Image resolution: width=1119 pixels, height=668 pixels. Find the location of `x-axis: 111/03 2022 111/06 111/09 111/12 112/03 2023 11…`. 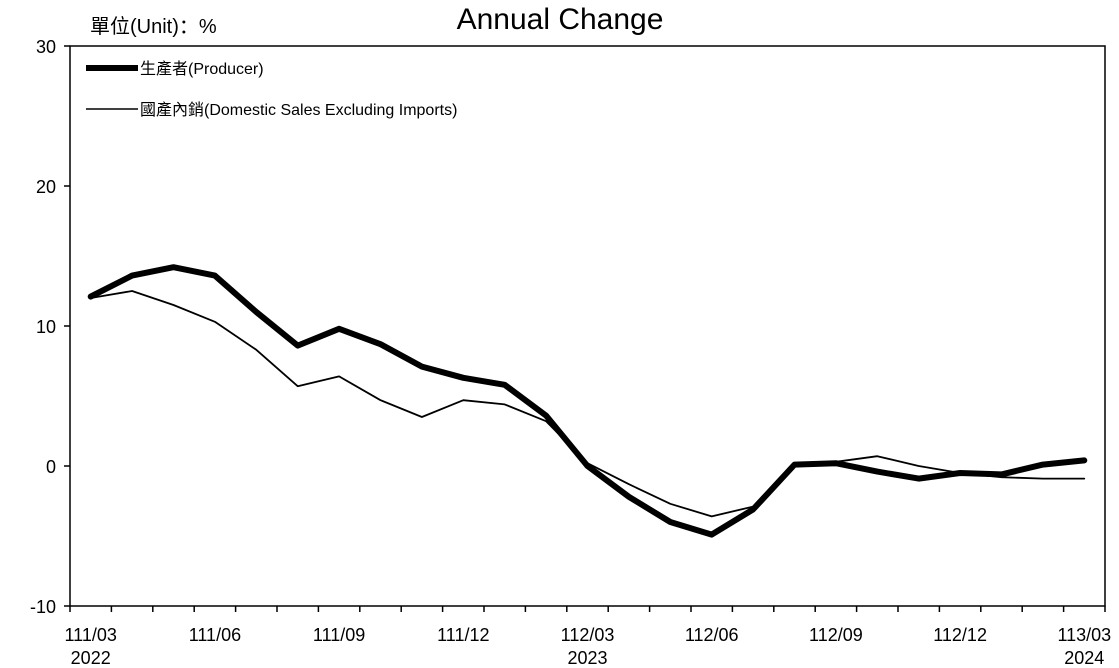

x-axis: 111/03 2022 111/06 111/09 111/12 112/03 2023 11… is located at coordinates (588, 637).